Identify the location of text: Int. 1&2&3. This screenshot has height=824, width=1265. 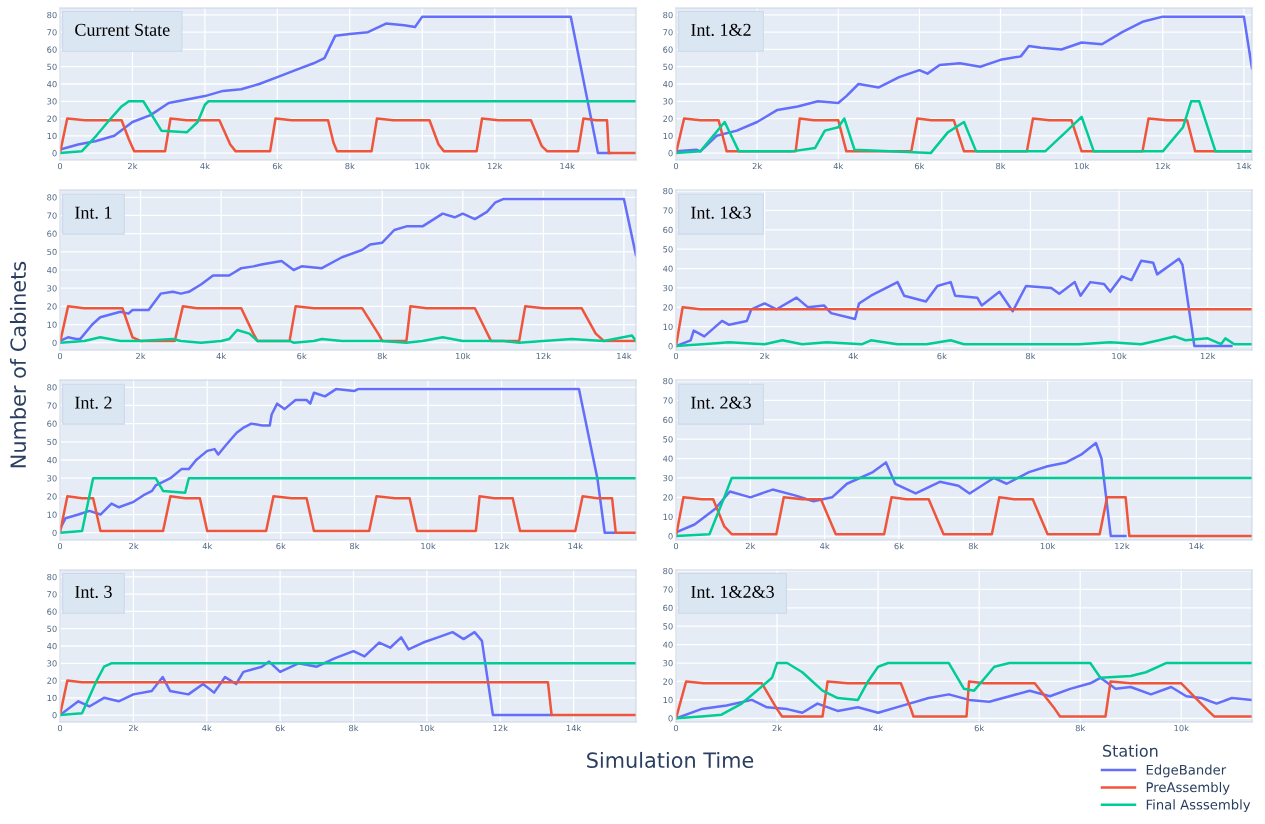
(732, 591).